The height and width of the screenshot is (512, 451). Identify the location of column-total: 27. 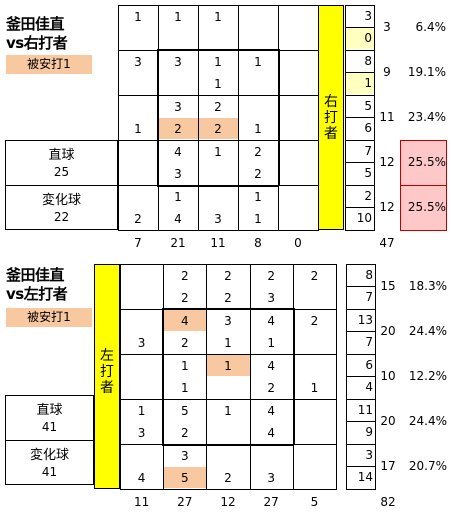
(185, 502).